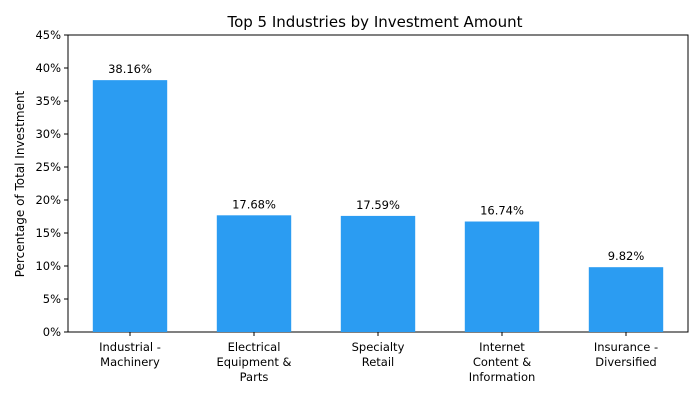 The width and height of the screenshot is (700, 400). I want to click on y-tick-label: 10%, so click(48, 266).